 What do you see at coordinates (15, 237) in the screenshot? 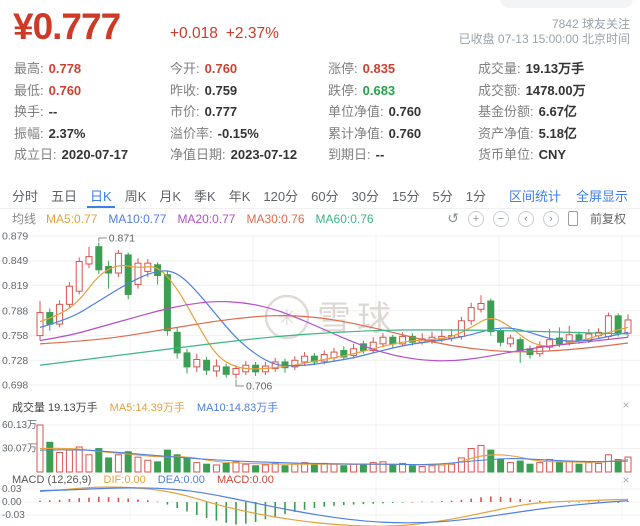
I see `svg-text: 0.879` at bounding box center [15, 237].